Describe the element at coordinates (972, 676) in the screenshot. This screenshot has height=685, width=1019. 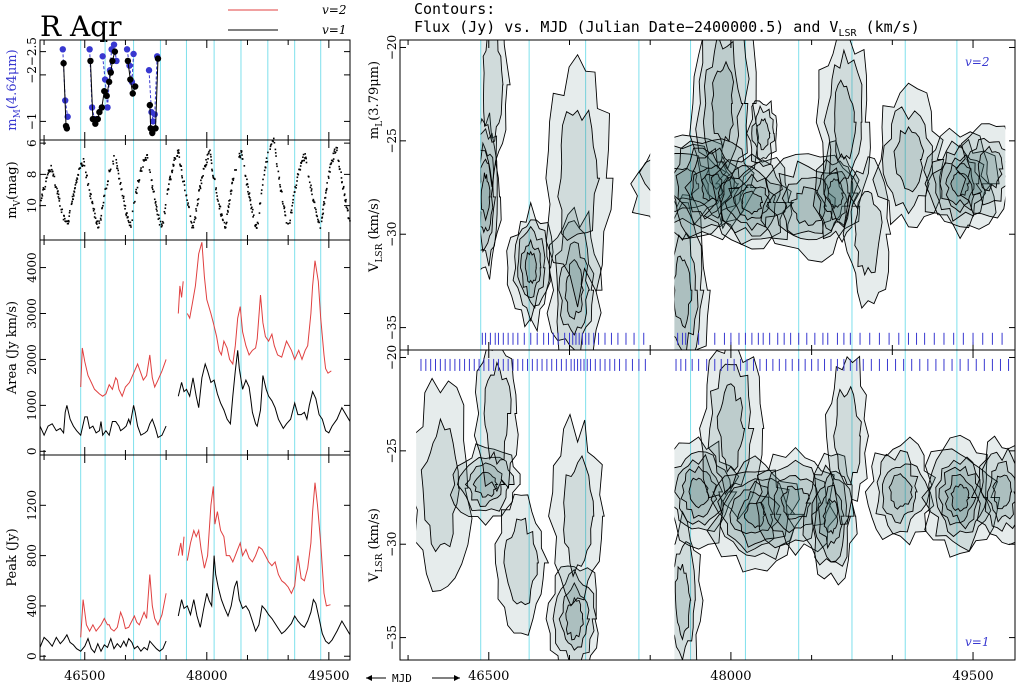
I see `right-xtick-label: 49500` at that location.